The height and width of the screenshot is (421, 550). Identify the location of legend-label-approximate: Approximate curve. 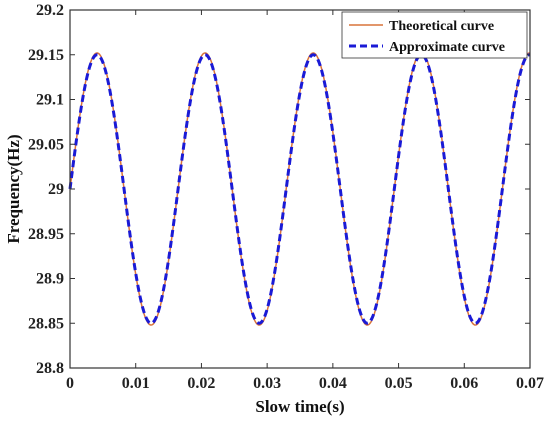
(447, 47).